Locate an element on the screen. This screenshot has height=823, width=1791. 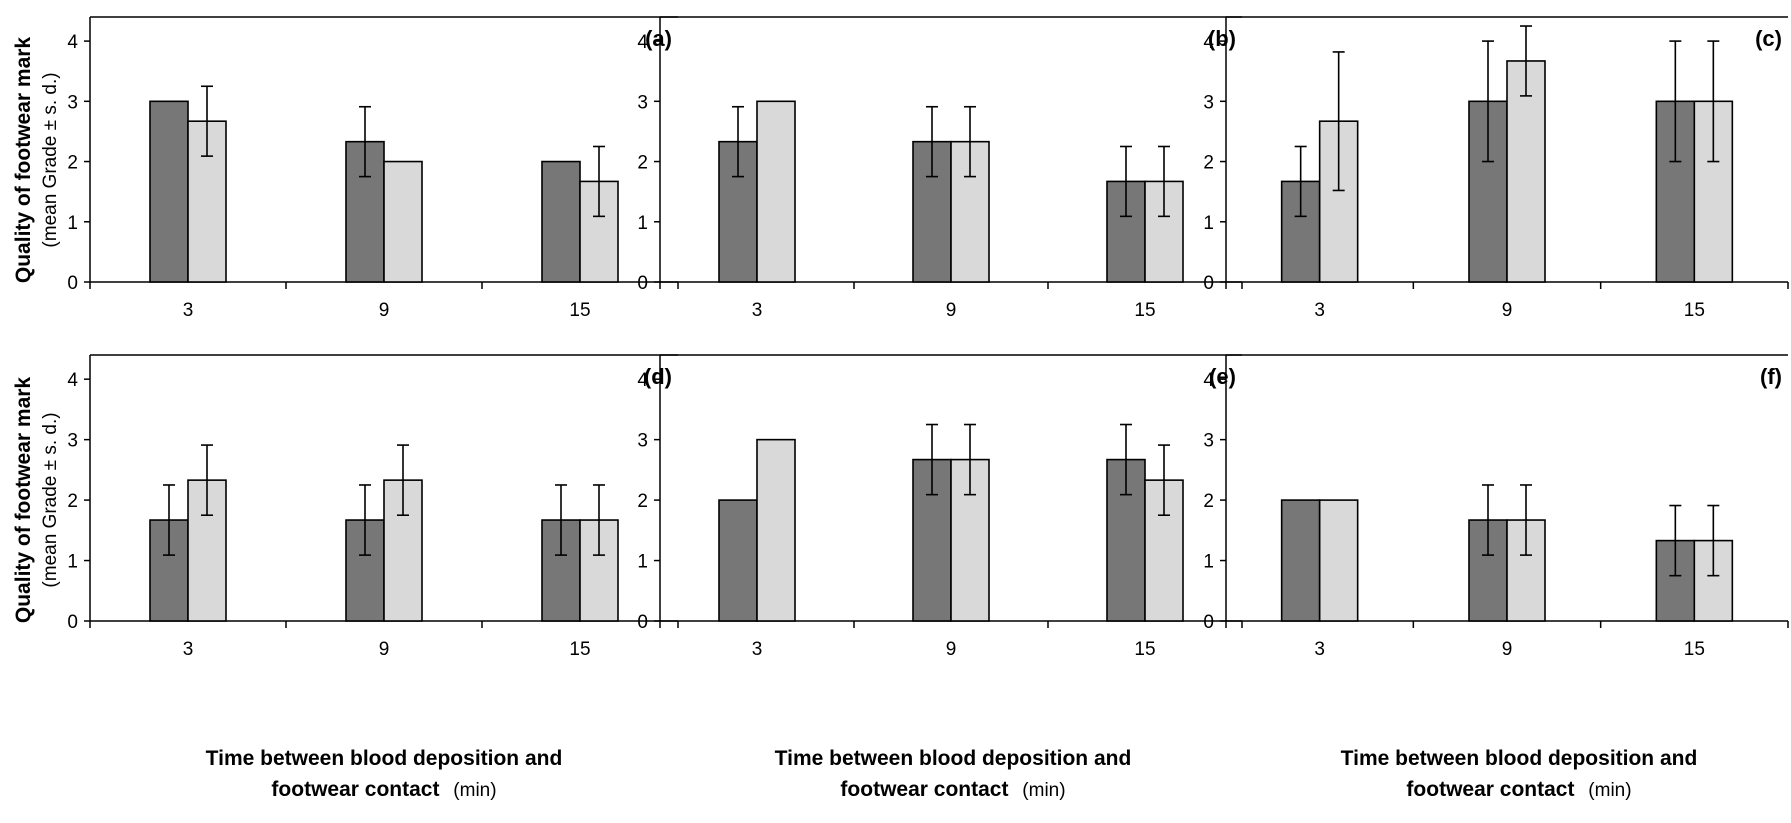
panel-label: (e) is located at coordinates (1222, 376).